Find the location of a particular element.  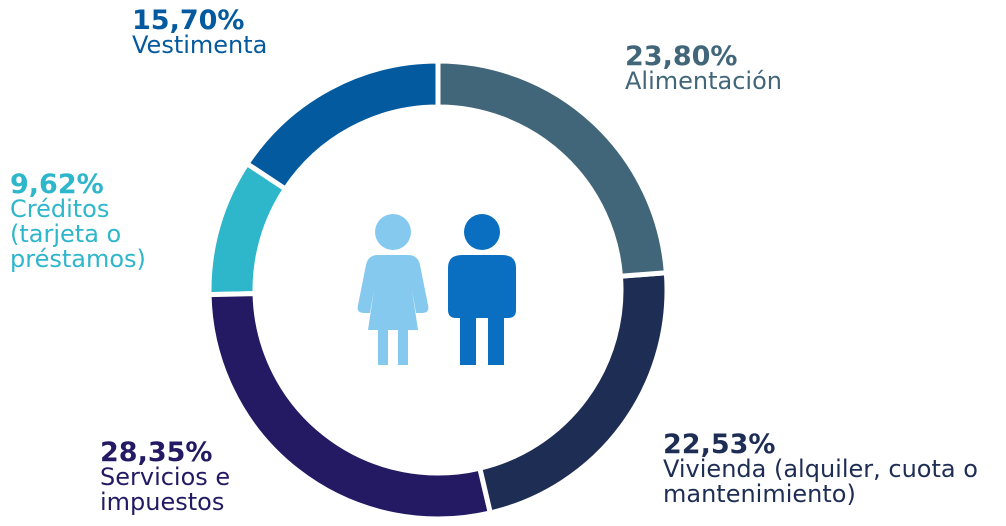

man-body is located at coordinates (482, 310).